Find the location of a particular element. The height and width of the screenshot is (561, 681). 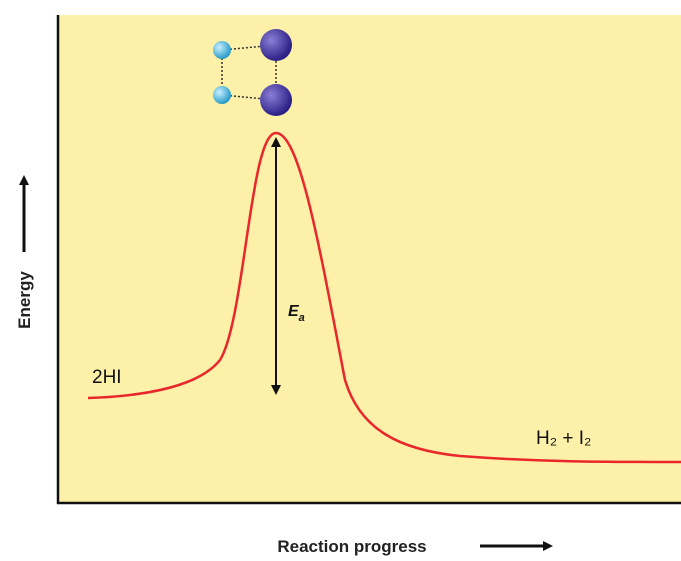

ea-symbol: E is located at coordinates (294, 311).